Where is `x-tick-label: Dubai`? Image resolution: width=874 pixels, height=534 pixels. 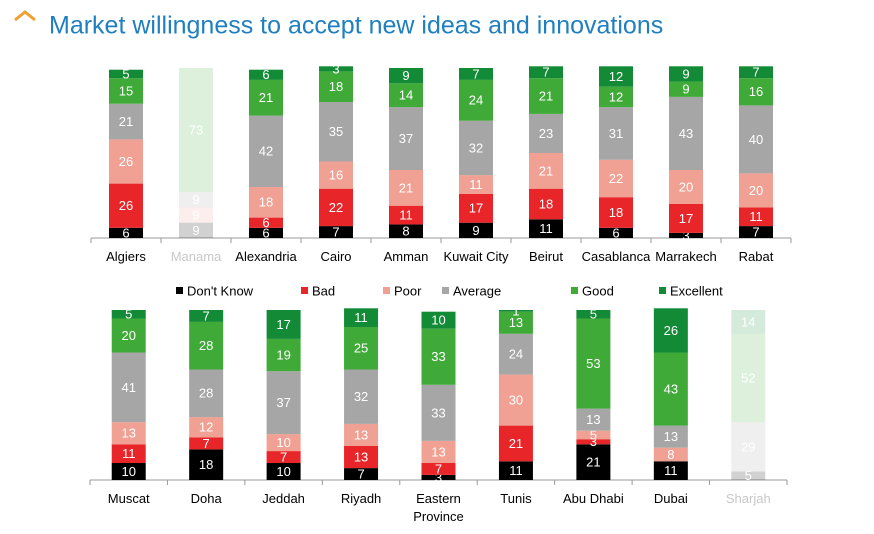 x-tick-label: Dubai is located at coordinates (670, 498).